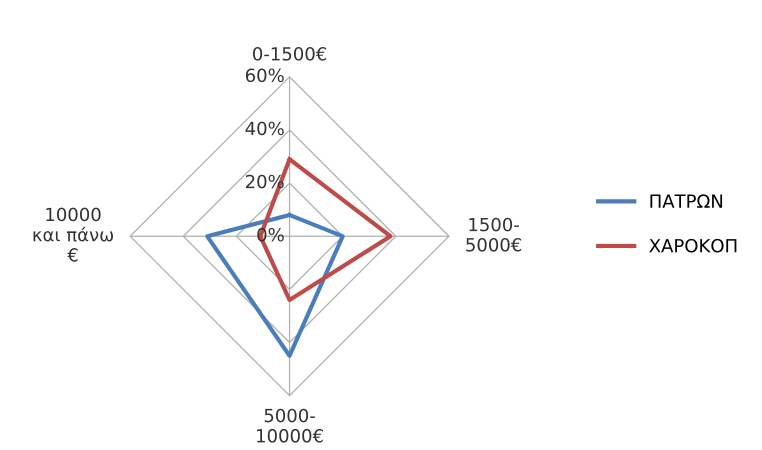 Image resolution: width=762 pixels, height=450 pixels. What do you see at coordinates (494, 235) in the screenshot?
I see `spoke-label: 1500- 5000€` at bounding box center [494, 235].